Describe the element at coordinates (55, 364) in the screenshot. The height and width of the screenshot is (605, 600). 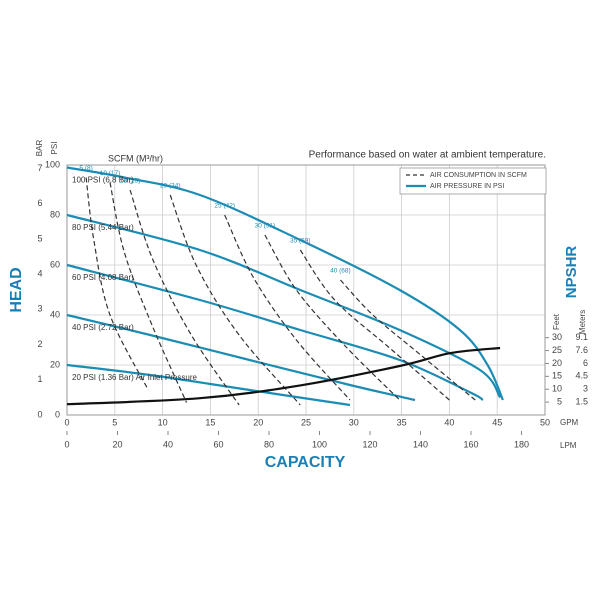
I see `y-tick-label: 20` at that location.